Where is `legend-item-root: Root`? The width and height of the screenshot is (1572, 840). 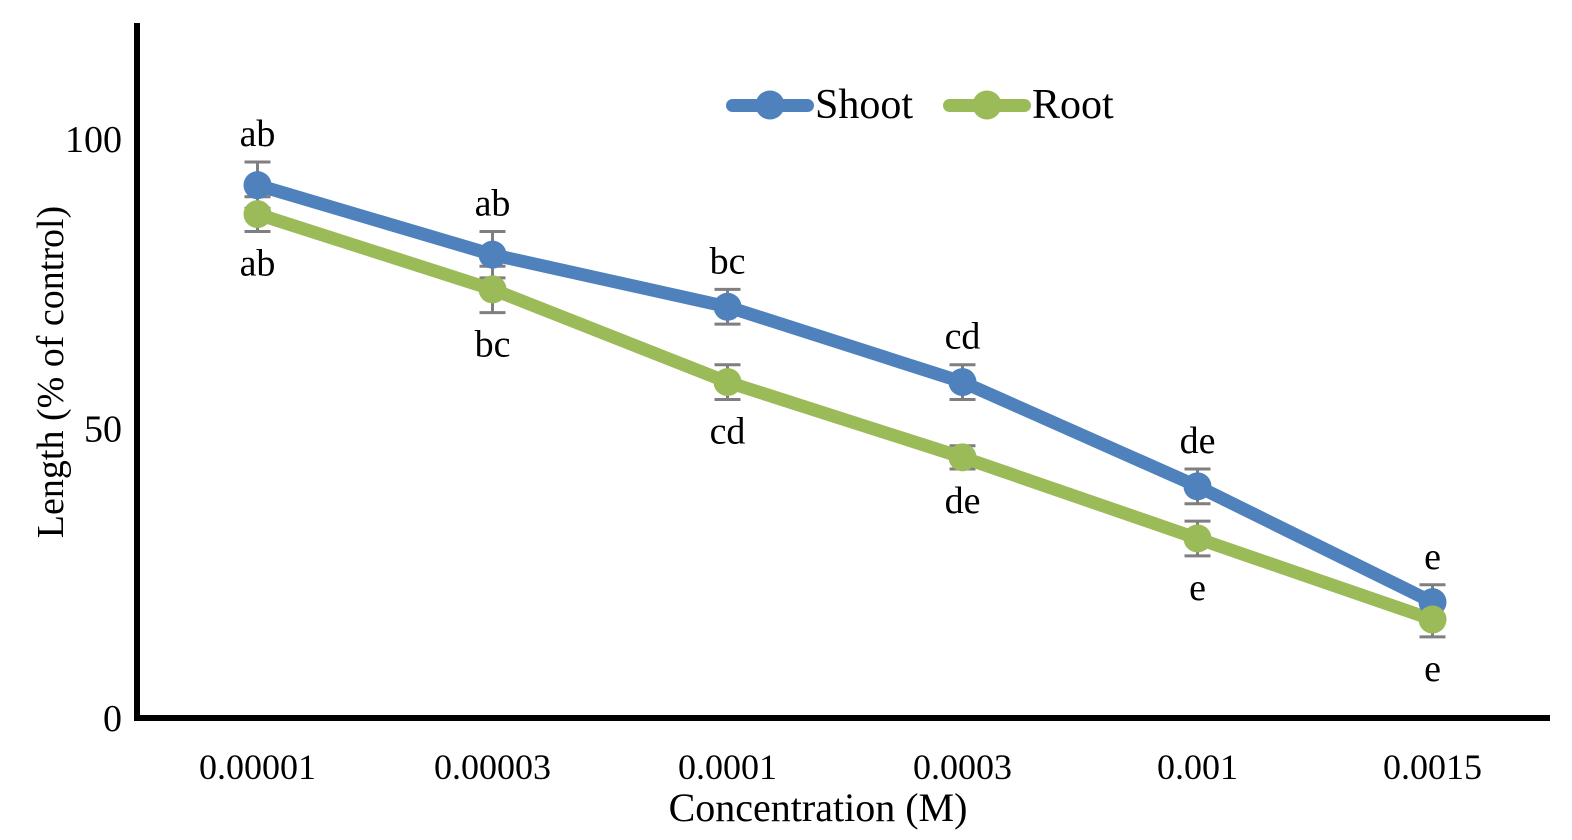
legend-item-root: Root is located at coordinates (1028, 105).